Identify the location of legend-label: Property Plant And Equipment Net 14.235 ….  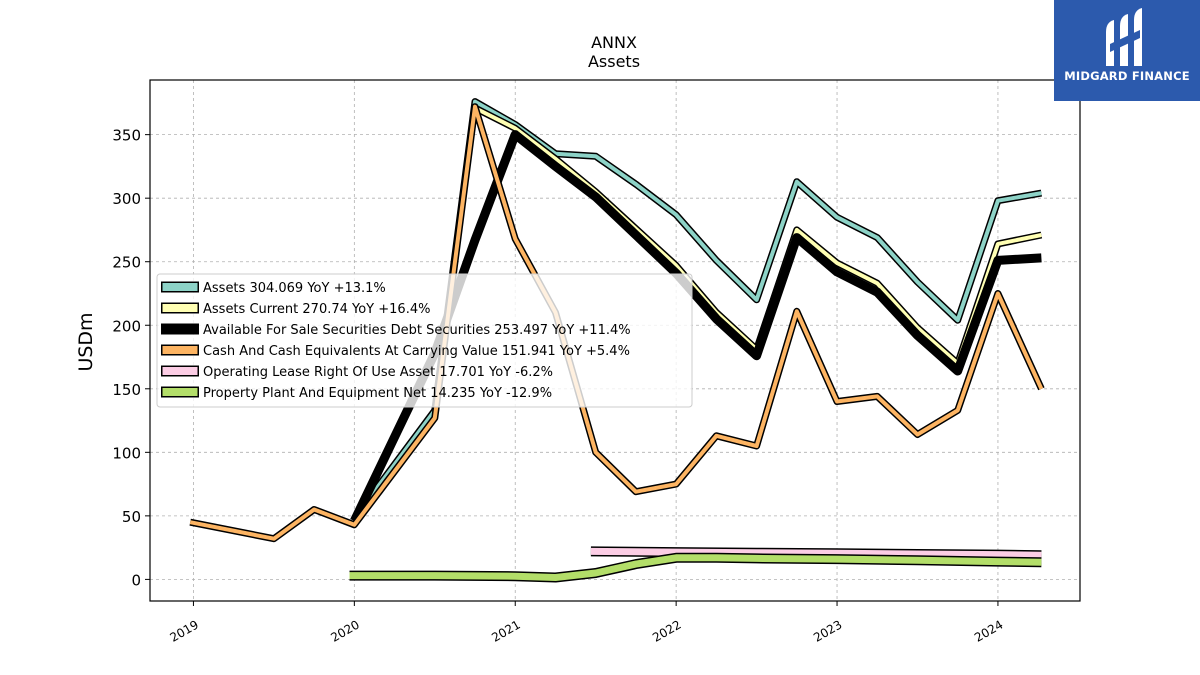
(377, 393).